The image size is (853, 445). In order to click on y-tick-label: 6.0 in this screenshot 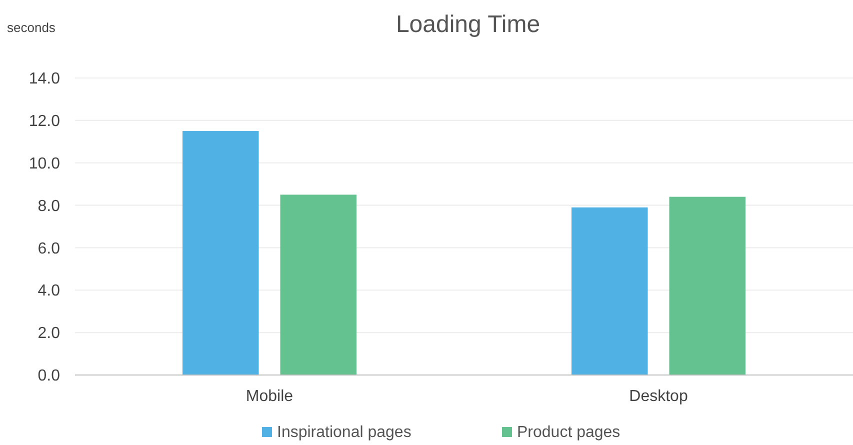, I will do `click(49, 249)`.